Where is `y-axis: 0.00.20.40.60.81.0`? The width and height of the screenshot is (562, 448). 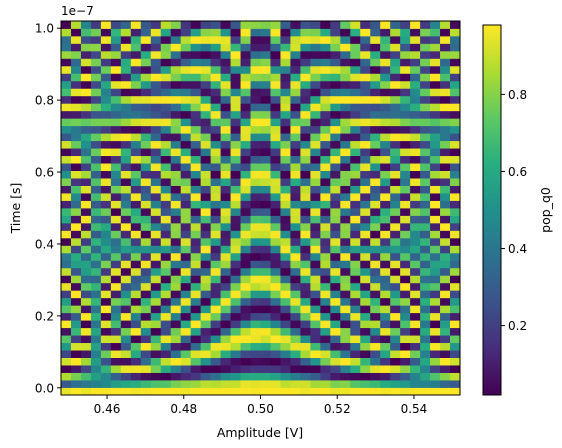 y-axis: 0.00.20.40.60.81.0 is located at coordinates (48, 208).